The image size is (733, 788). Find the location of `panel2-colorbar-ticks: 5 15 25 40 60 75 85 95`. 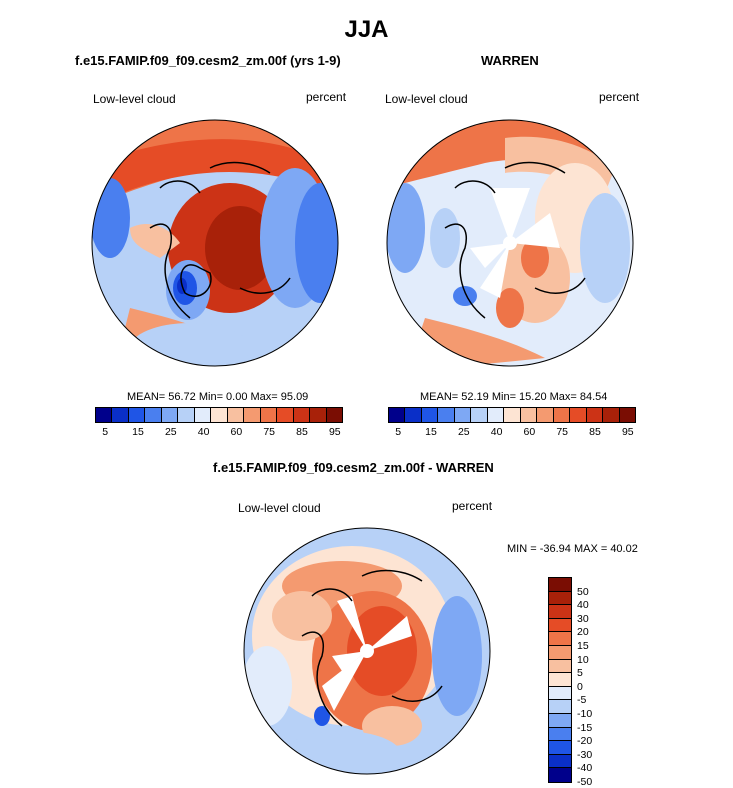

panel2-colorbar-ticks: 5 15 25 40 60 75 85 95 is located at coordinates (512, 433).